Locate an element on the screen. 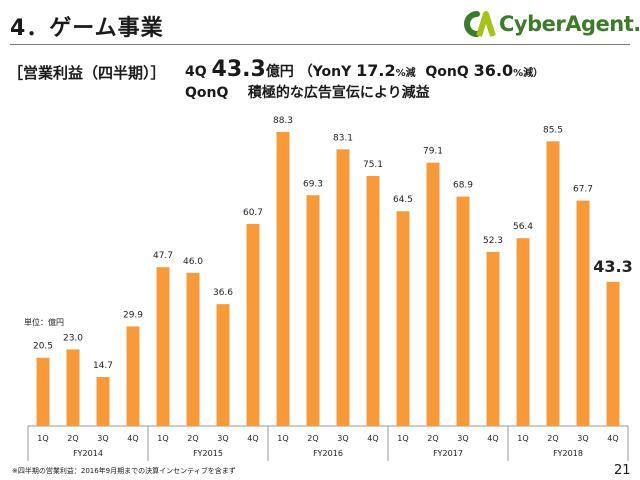  headline-value: 43.3 is located at coordinates (238, 69).